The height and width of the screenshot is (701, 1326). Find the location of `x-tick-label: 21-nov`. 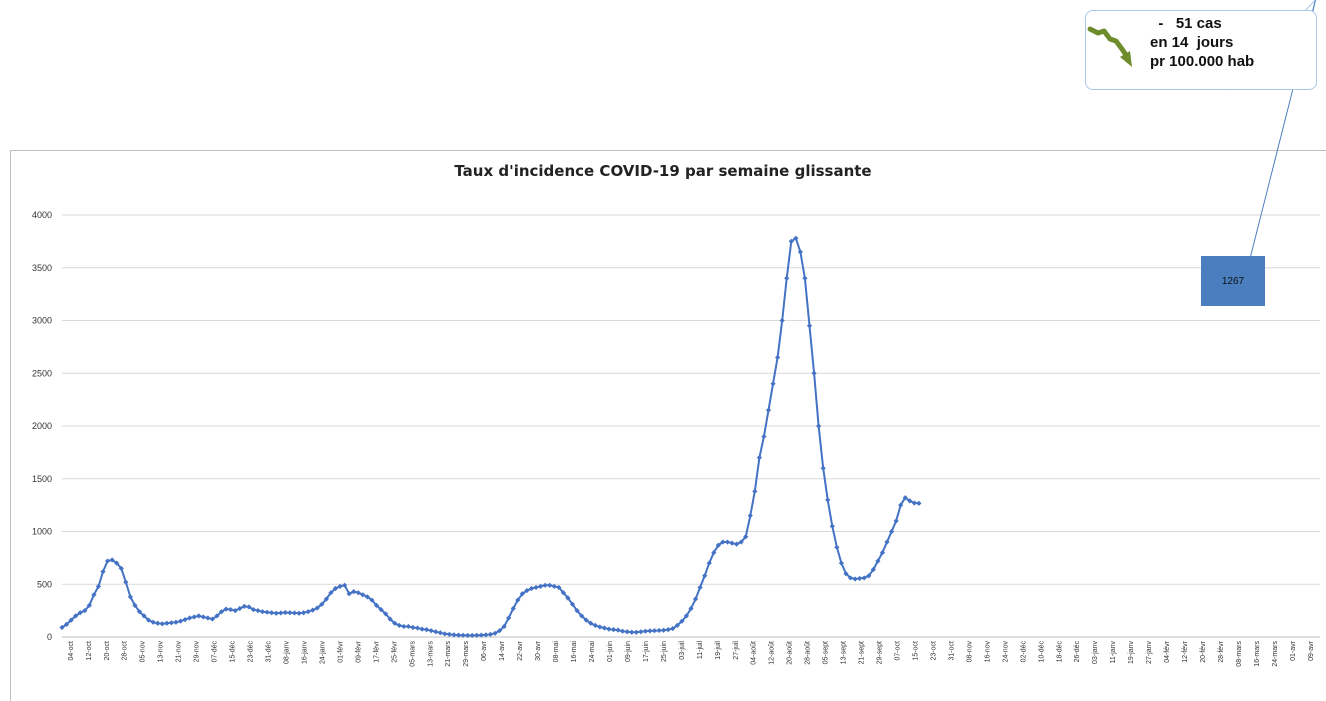

x-tick-label: 21-nov is located at coordinates (179, 652).